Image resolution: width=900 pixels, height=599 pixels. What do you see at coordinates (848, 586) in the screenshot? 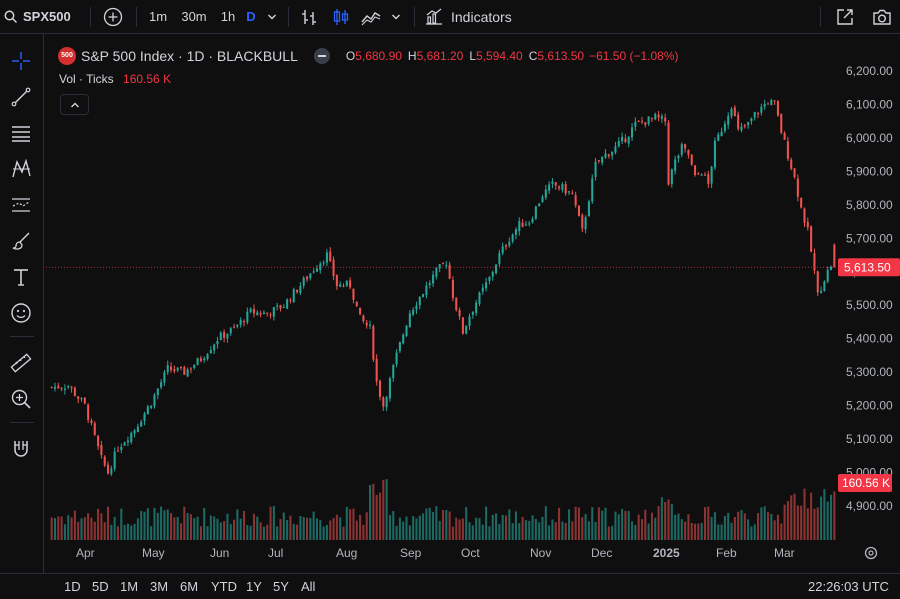
I see `utc-clock: 22:26:03 UTC` at bounding box center [848, 586].